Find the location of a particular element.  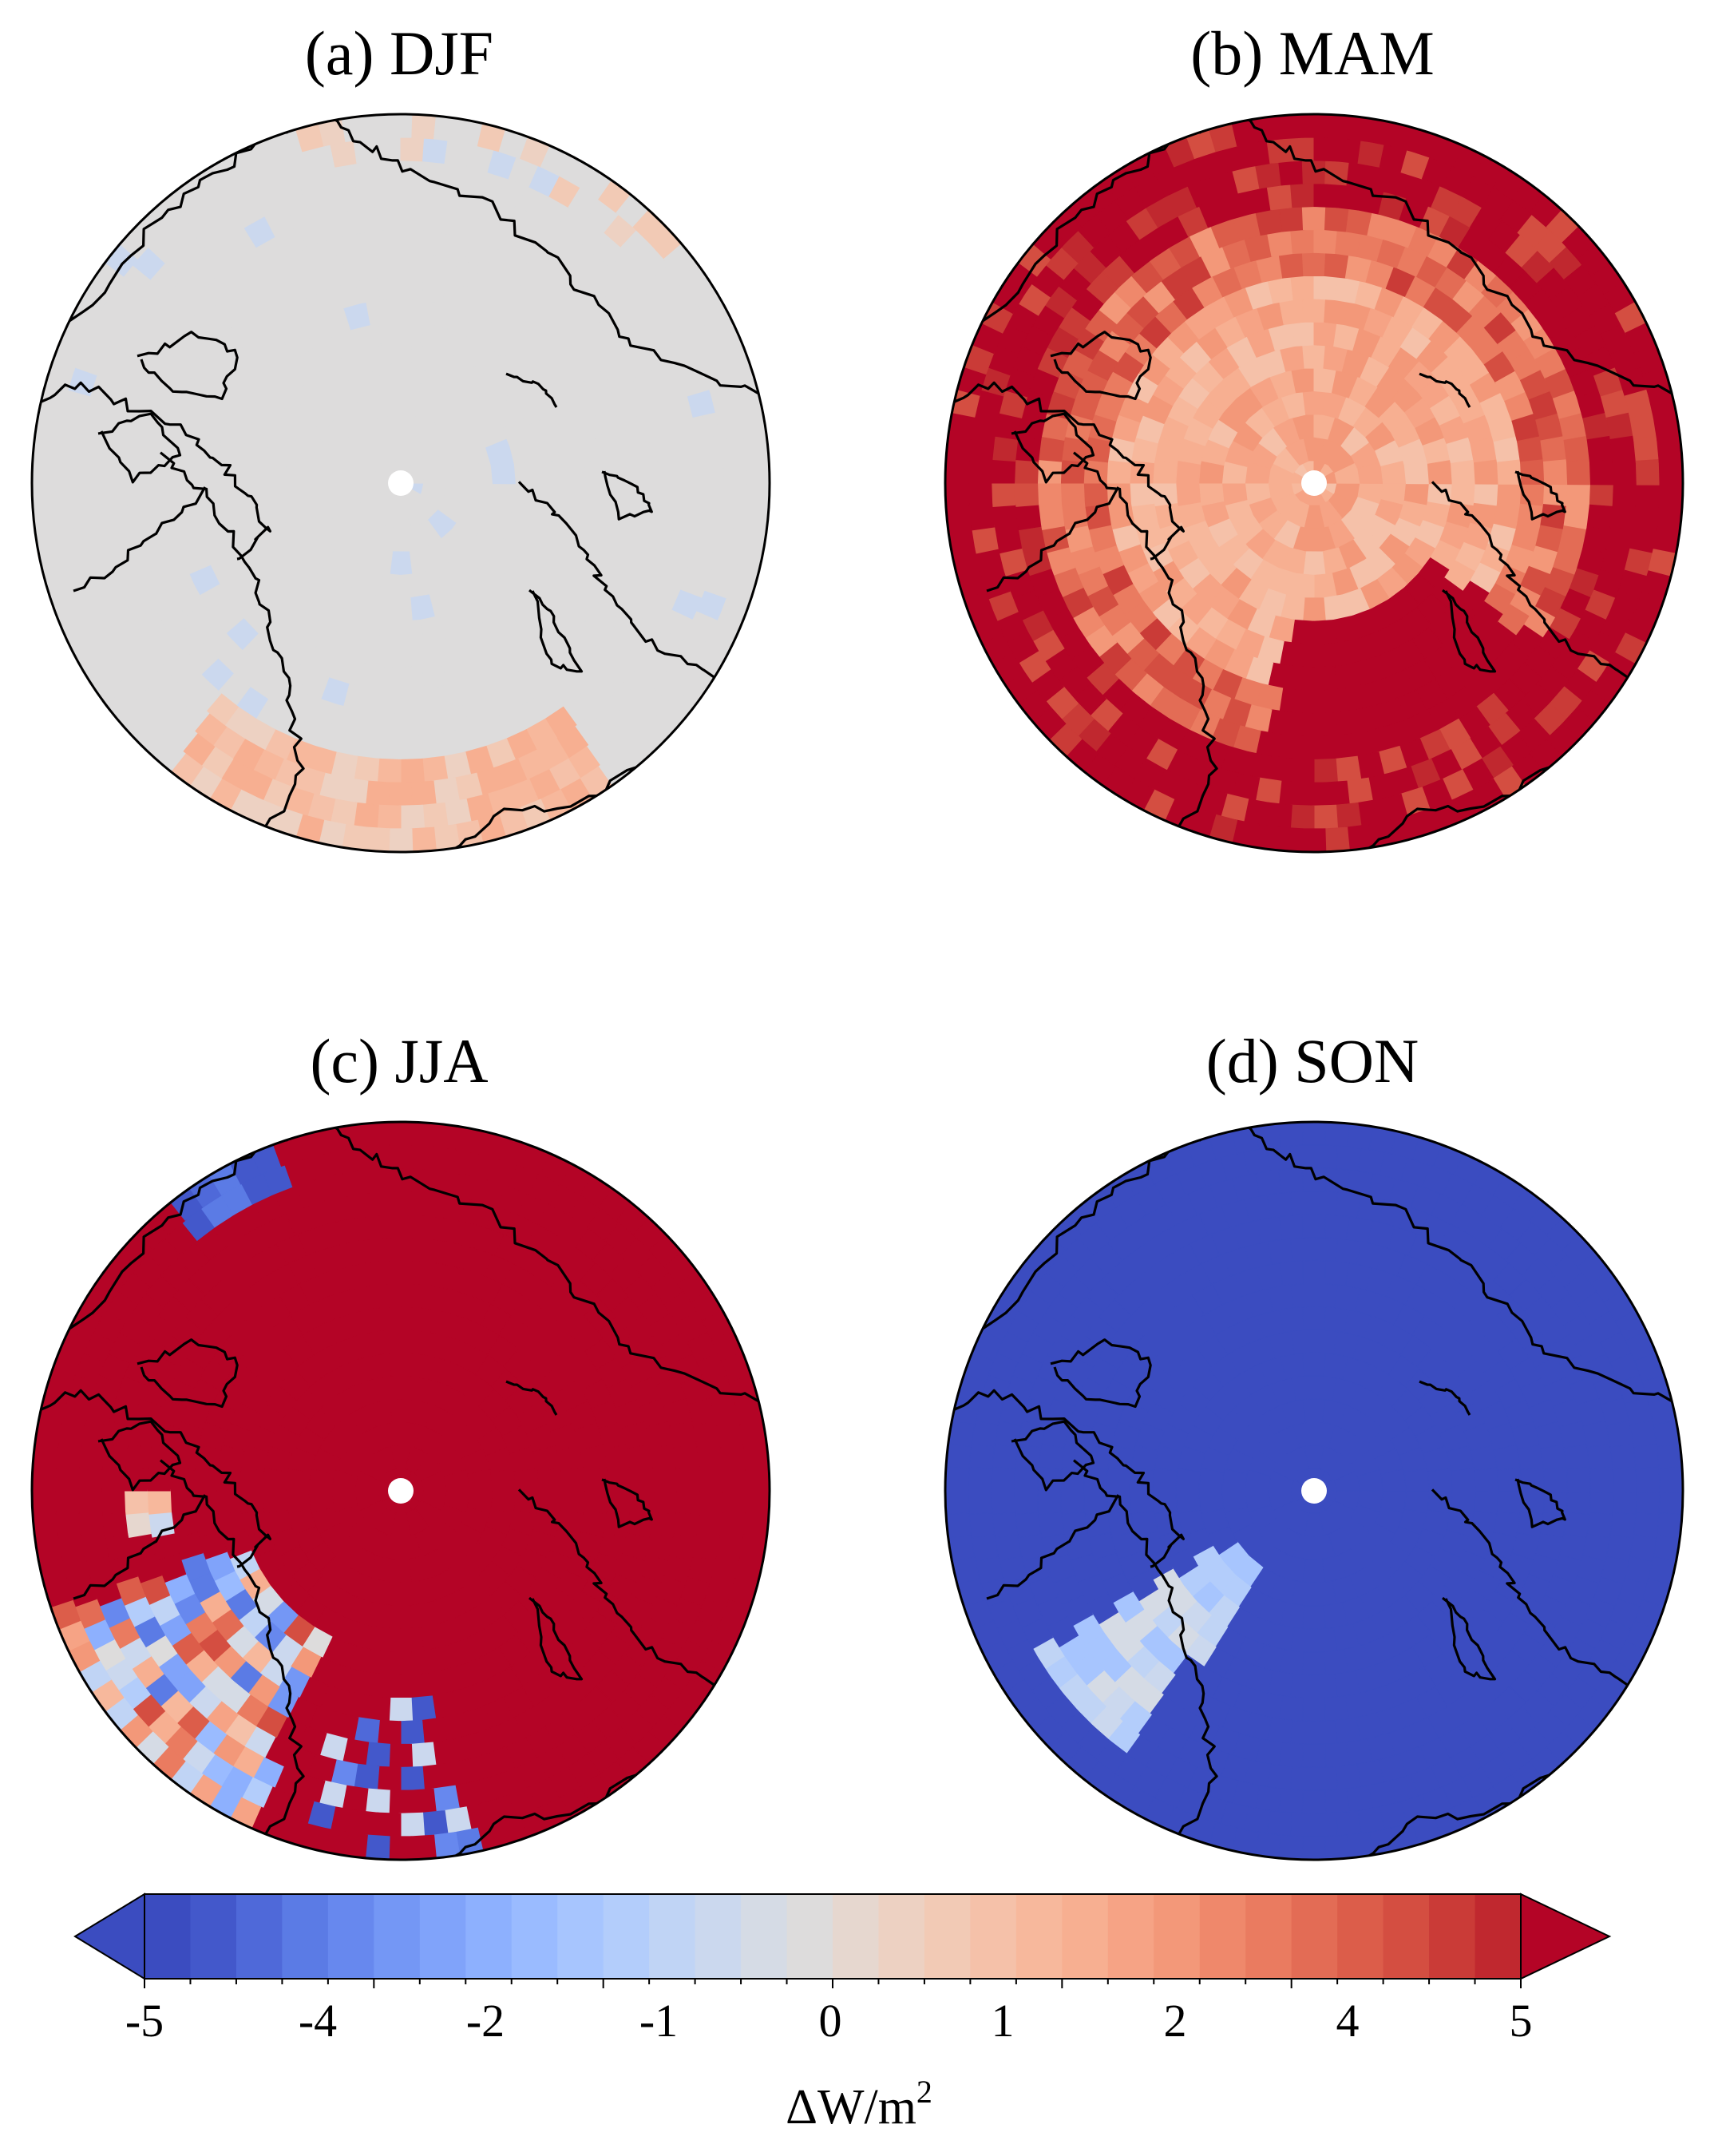

panel-title-son: (d) SON is located at coordinates (1312, 1061).